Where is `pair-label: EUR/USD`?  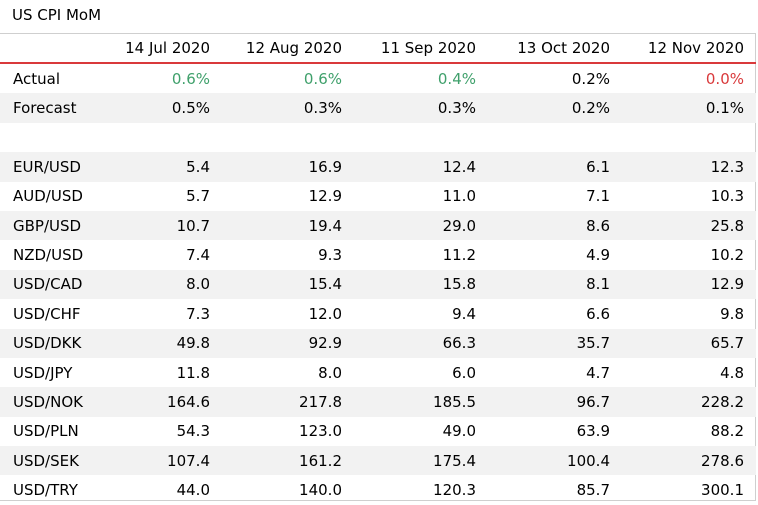
pair-label: EUR/USD is located at coordinates (47, 167).